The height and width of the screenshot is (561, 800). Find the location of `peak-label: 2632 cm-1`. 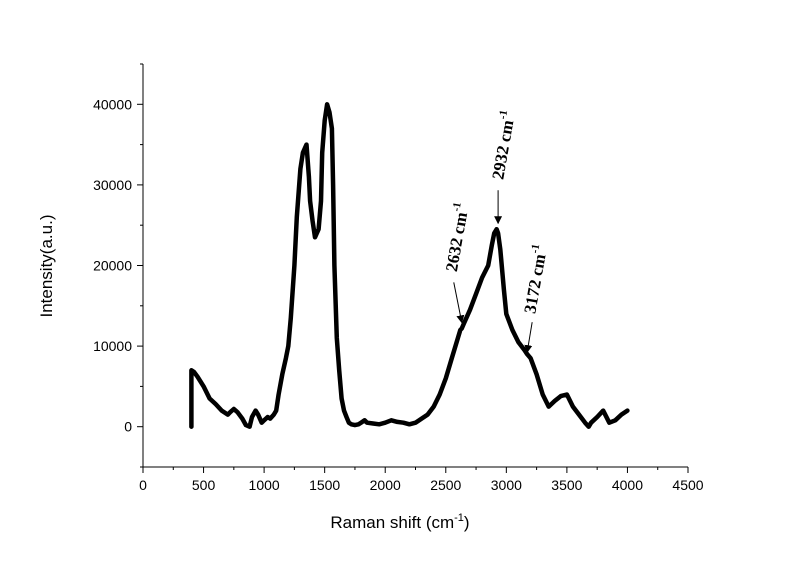

peak-label: 2632 cm-1 is located at coordinates (456, 237).